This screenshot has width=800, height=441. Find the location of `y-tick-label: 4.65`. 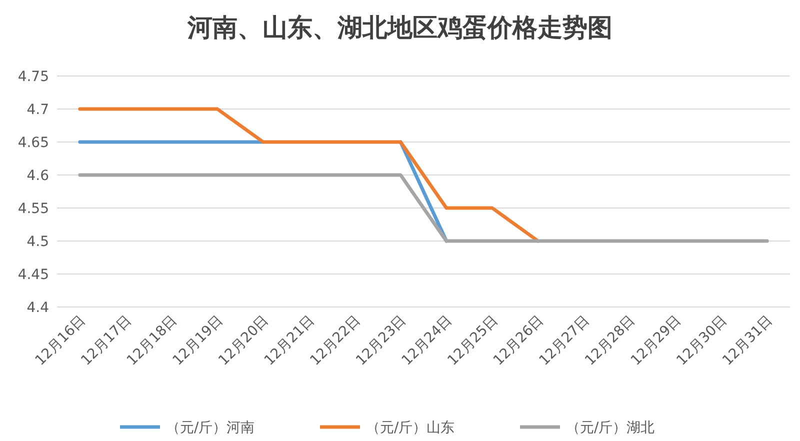

y-tick-label: 4.65 is located at coordinates (33, 142).